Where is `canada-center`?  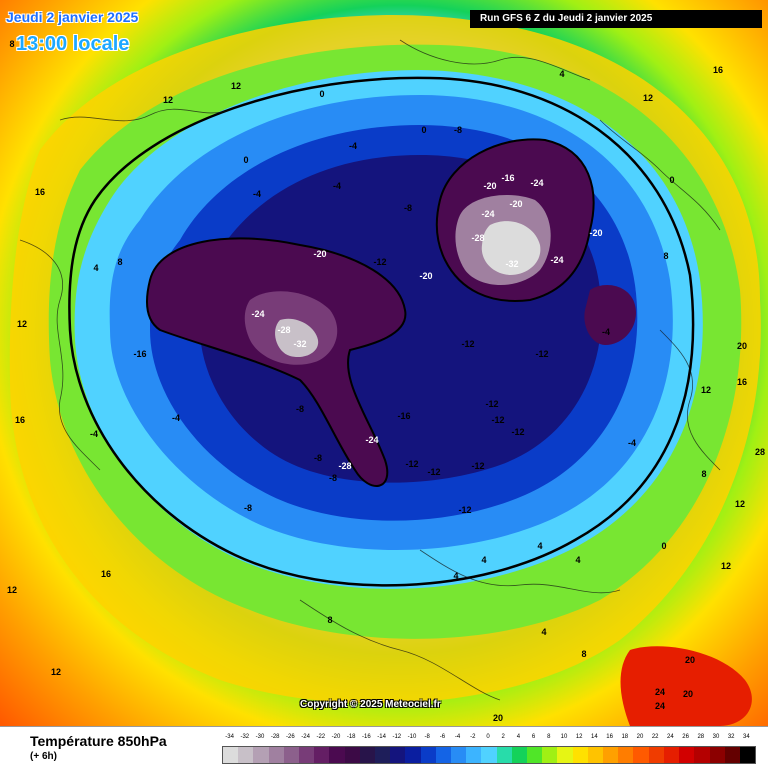 canada-center is located at coordinates (511, 248).